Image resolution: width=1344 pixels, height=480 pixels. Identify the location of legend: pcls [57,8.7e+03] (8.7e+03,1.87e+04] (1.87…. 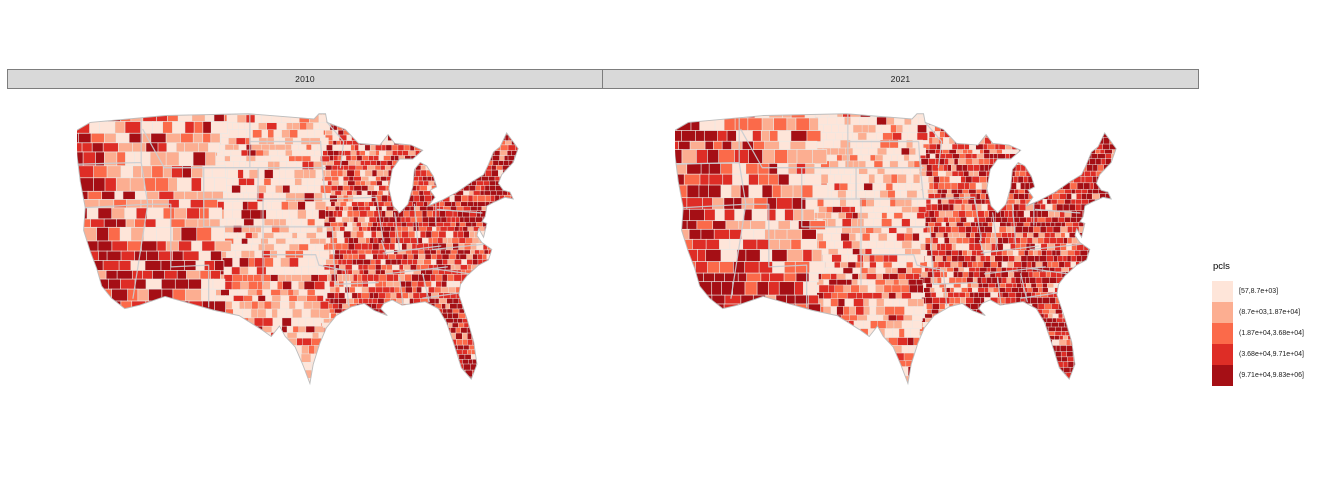
(1258, 323).